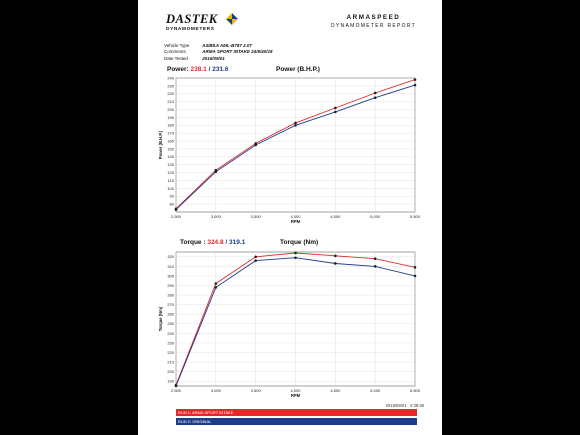  What do you see at coordinates (176, 58) in the screenshot?
I see `info-label: Date Tested` at bounding box center [176, 58].